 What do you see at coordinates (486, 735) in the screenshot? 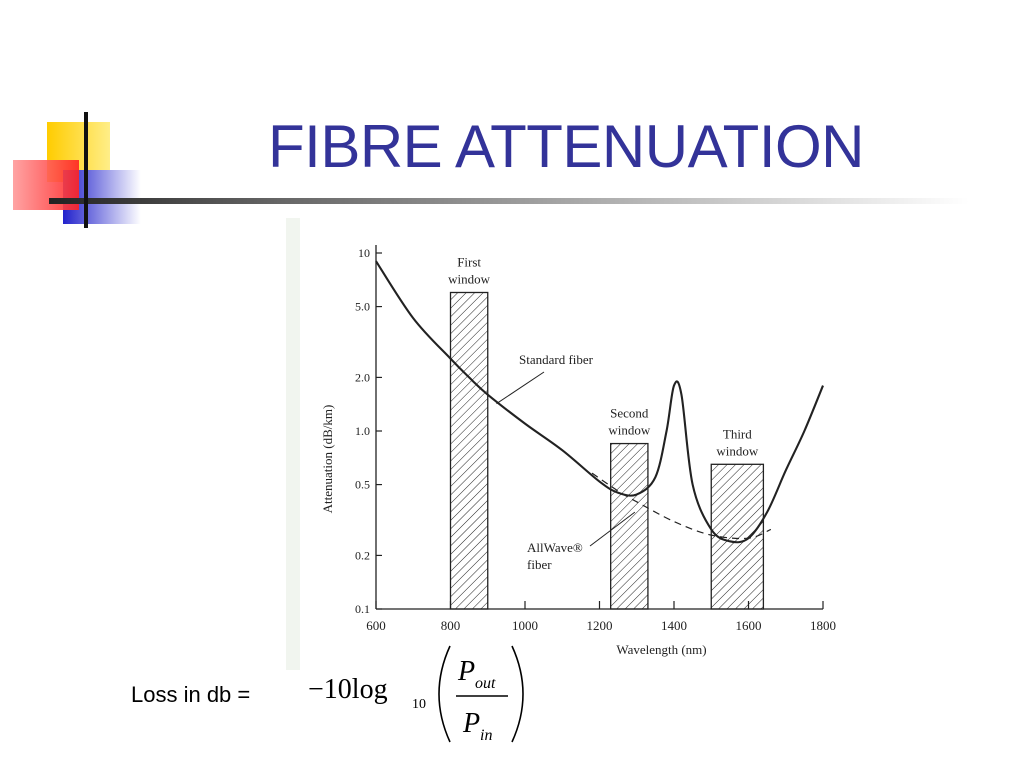
I see `denominator-sub: in` at bounding box center [486, 735].